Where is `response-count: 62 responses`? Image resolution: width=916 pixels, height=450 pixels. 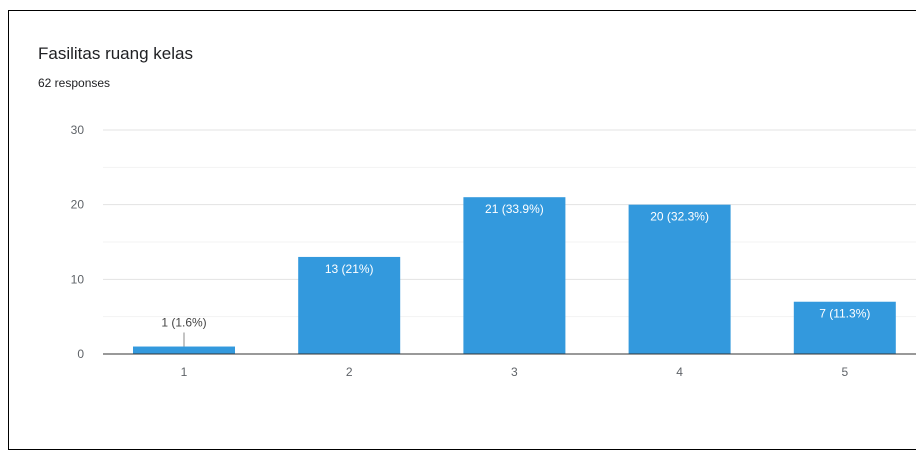
response-count: 62 responses is located at coordinates (74, 83).